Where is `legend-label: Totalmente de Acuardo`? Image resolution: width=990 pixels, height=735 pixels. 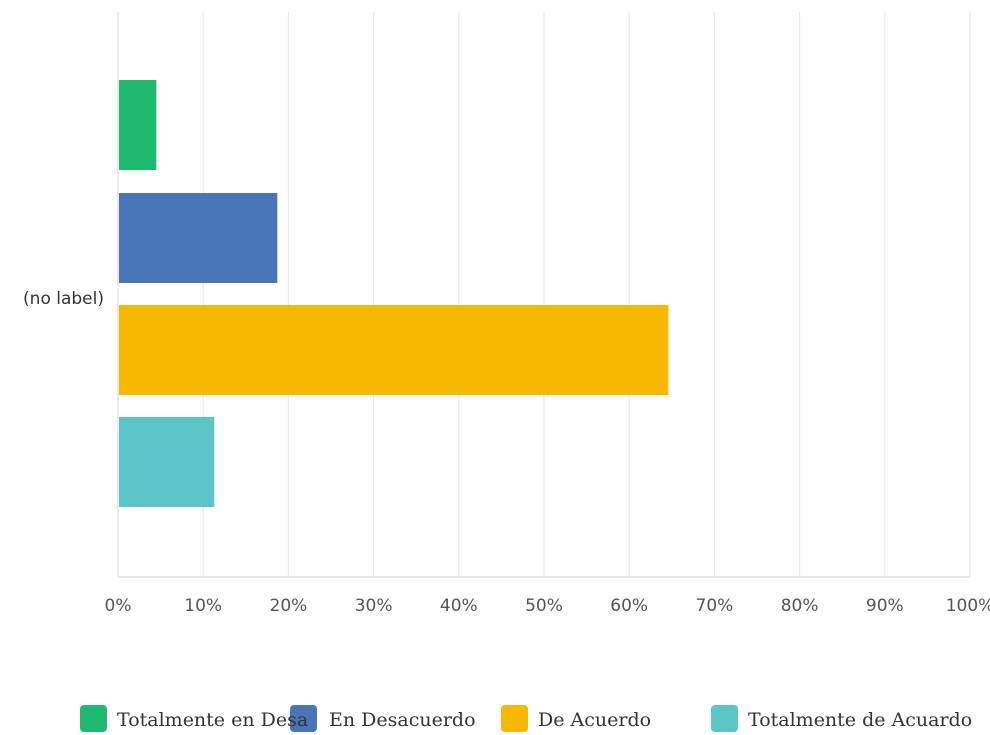 legend-label: Totalmente de Acuardo is located at coordinates (860, 720).